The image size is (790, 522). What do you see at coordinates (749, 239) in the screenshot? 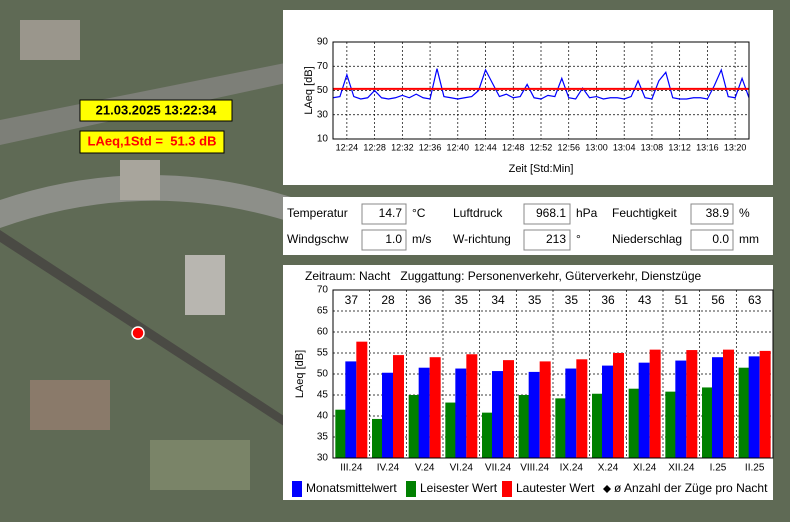
I see `weather-unit: mm` at bounding box center [749, 239].